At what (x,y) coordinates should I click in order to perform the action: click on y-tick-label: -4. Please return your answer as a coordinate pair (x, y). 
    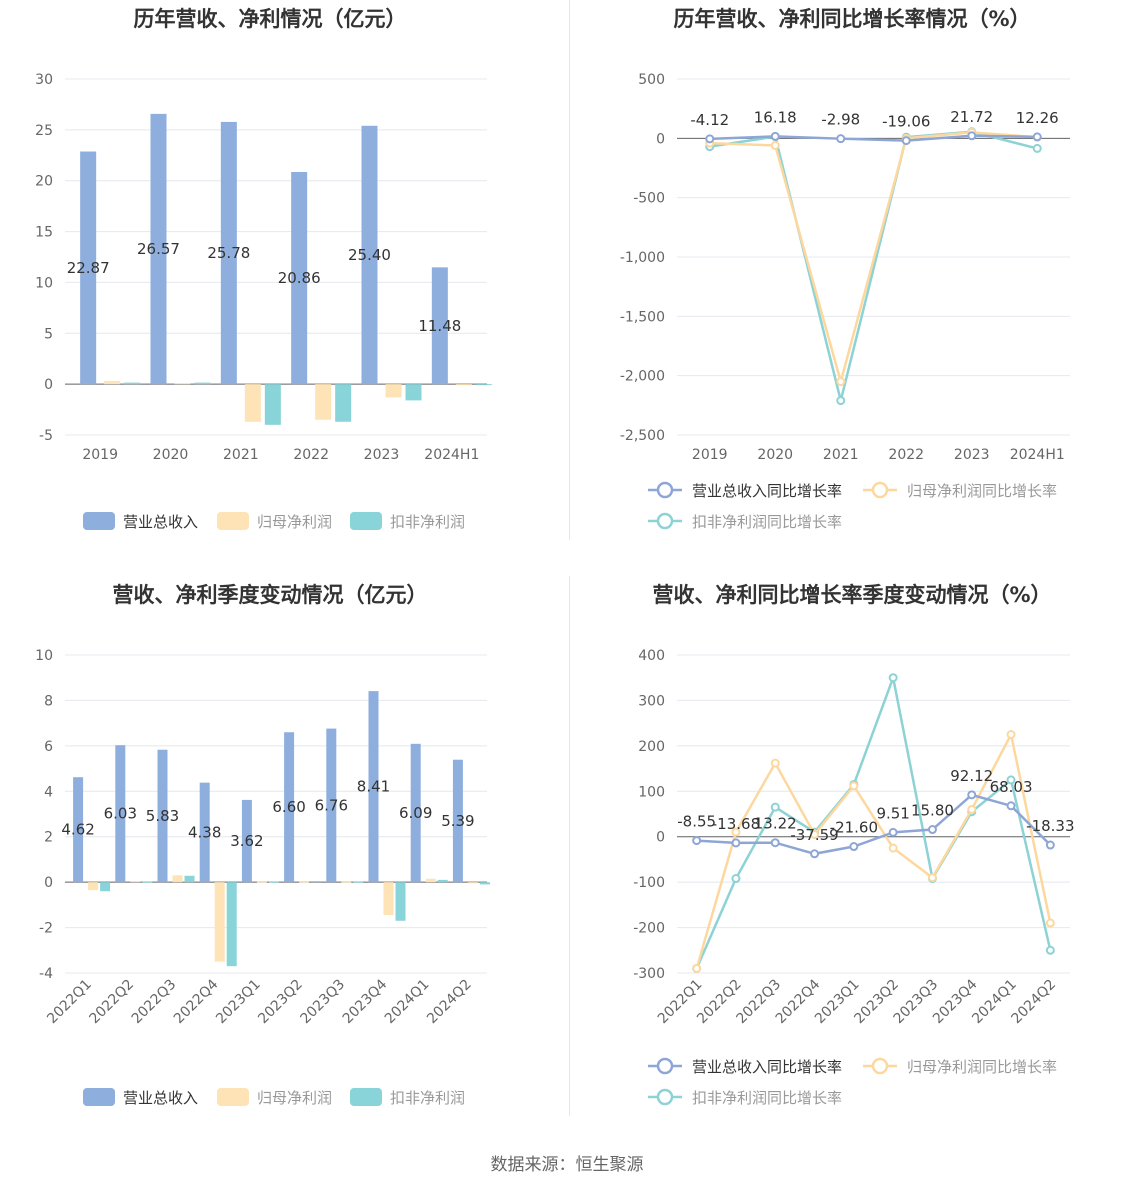
    Looking at the image, I should click on (46, 974).